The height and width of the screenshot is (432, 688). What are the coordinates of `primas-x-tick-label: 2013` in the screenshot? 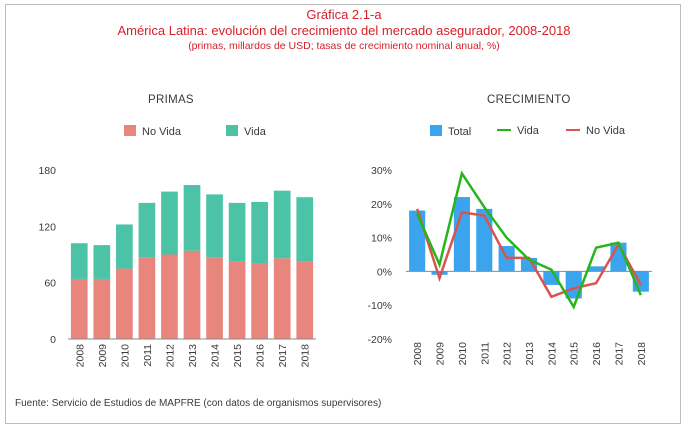 It's located at (193, 356).